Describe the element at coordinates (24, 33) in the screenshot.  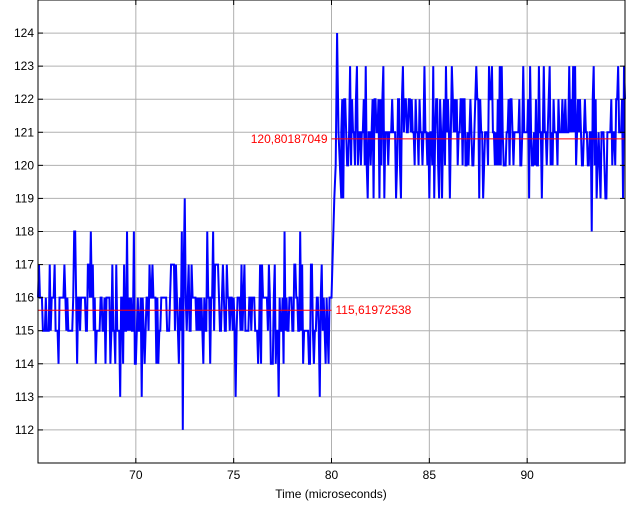
I see `y-tick-label: 124` at that location.